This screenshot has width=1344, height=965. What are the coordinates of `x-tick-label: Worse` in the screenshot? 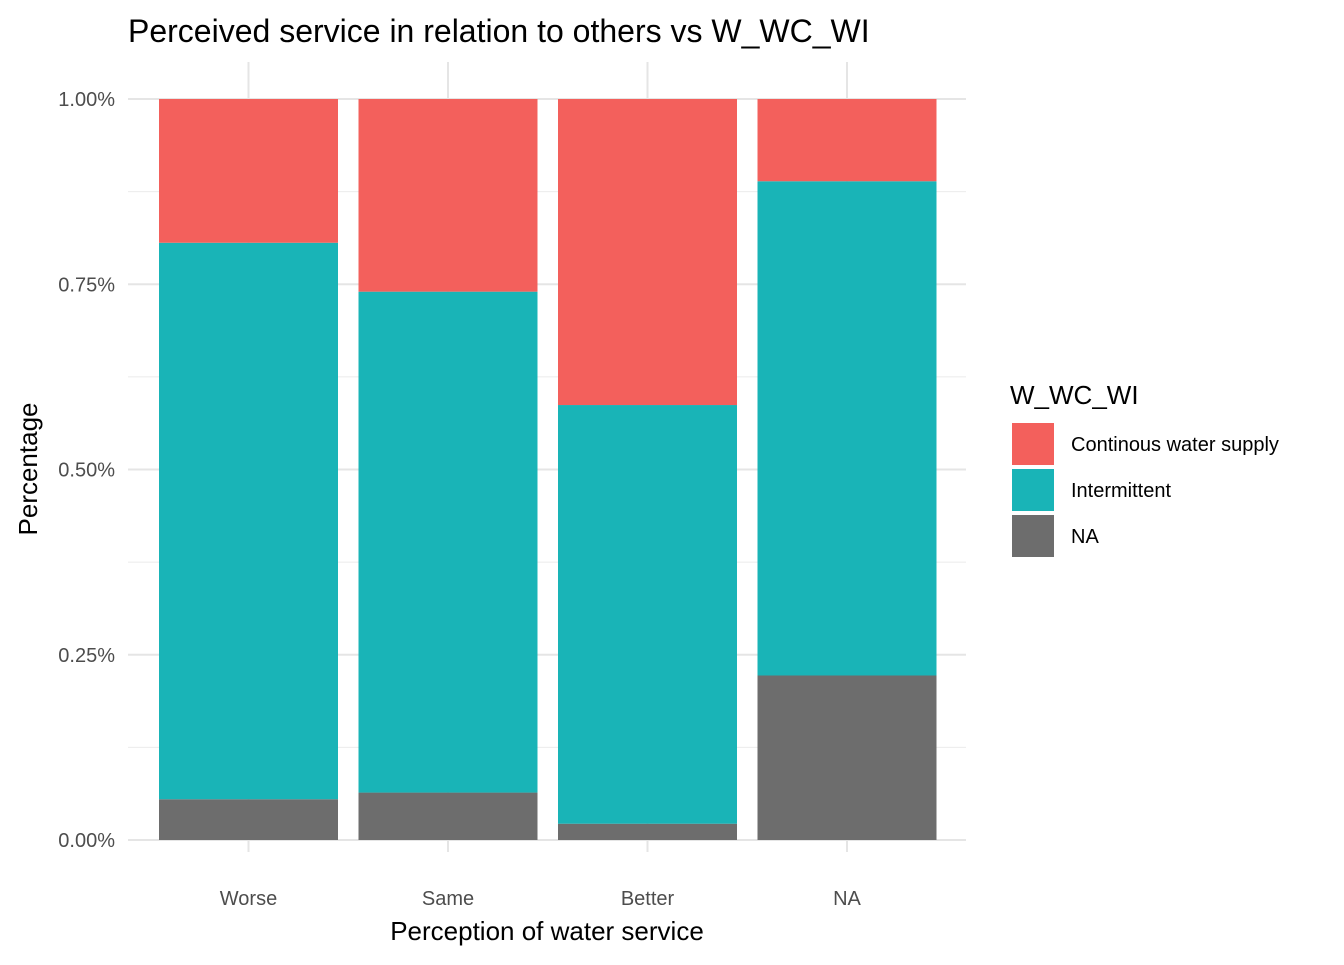 It's located at (248, 899).